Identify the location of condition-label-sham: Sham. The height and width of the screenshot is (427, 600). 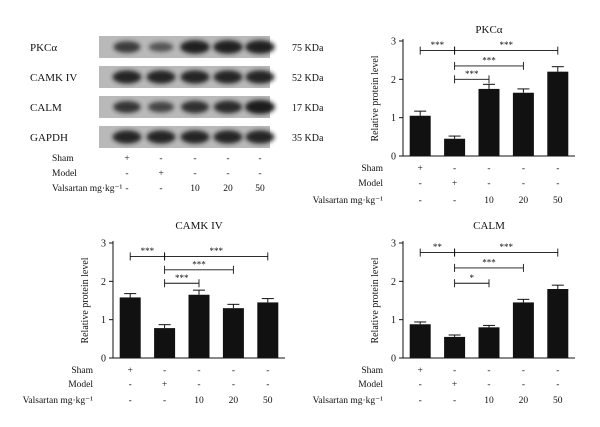
(372, 169).